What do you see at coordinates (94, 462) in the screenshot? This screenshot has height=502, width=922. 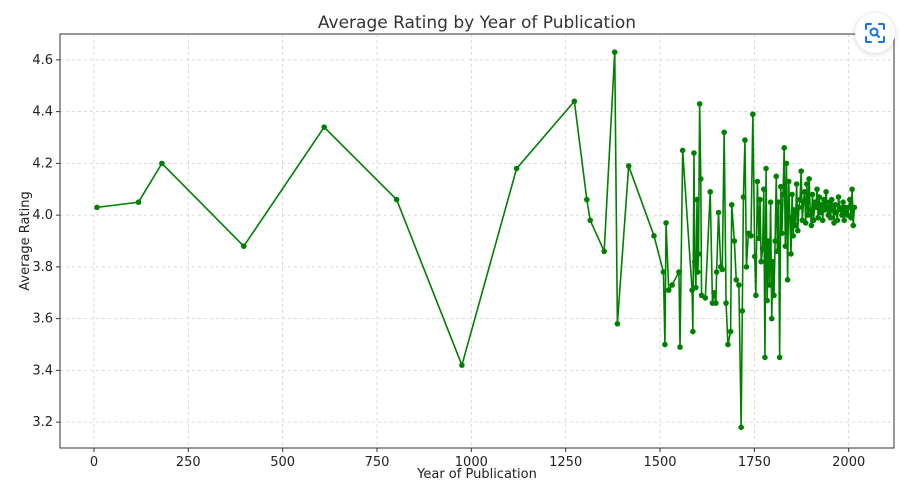 I see `x-tick-label: 0` at bounding box center [94, 462].